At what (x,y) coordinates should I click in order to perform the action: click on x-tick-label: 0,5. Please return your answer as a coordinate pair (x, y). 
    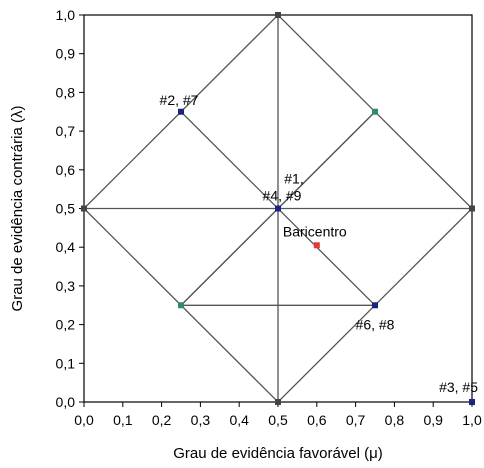
    Looking at the image, I should click on (278, 420).